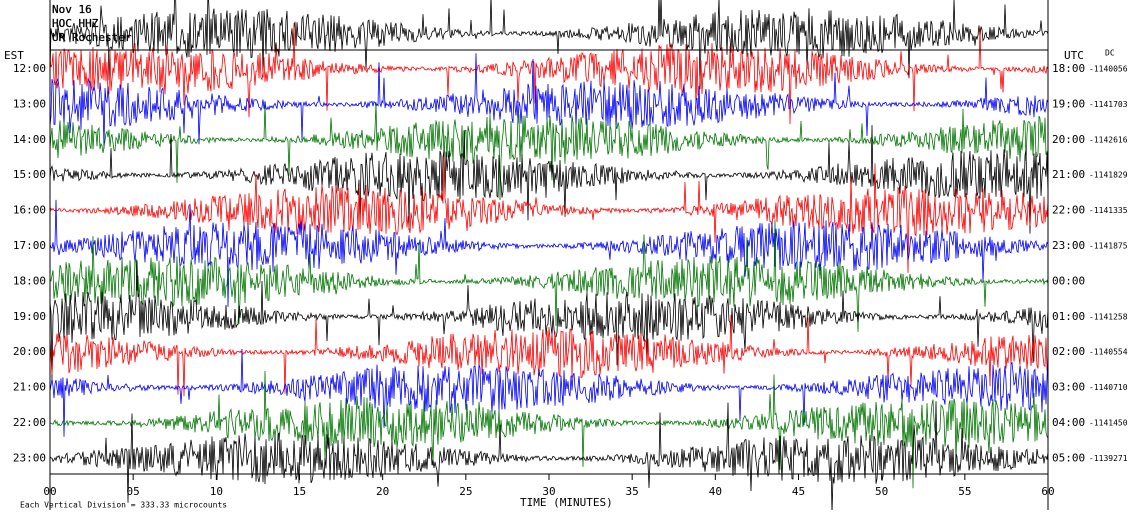 Image resolution: width=1130 pixels, height=519 pixels. I want to click on x-tick-label: 45, so click(798, 491).